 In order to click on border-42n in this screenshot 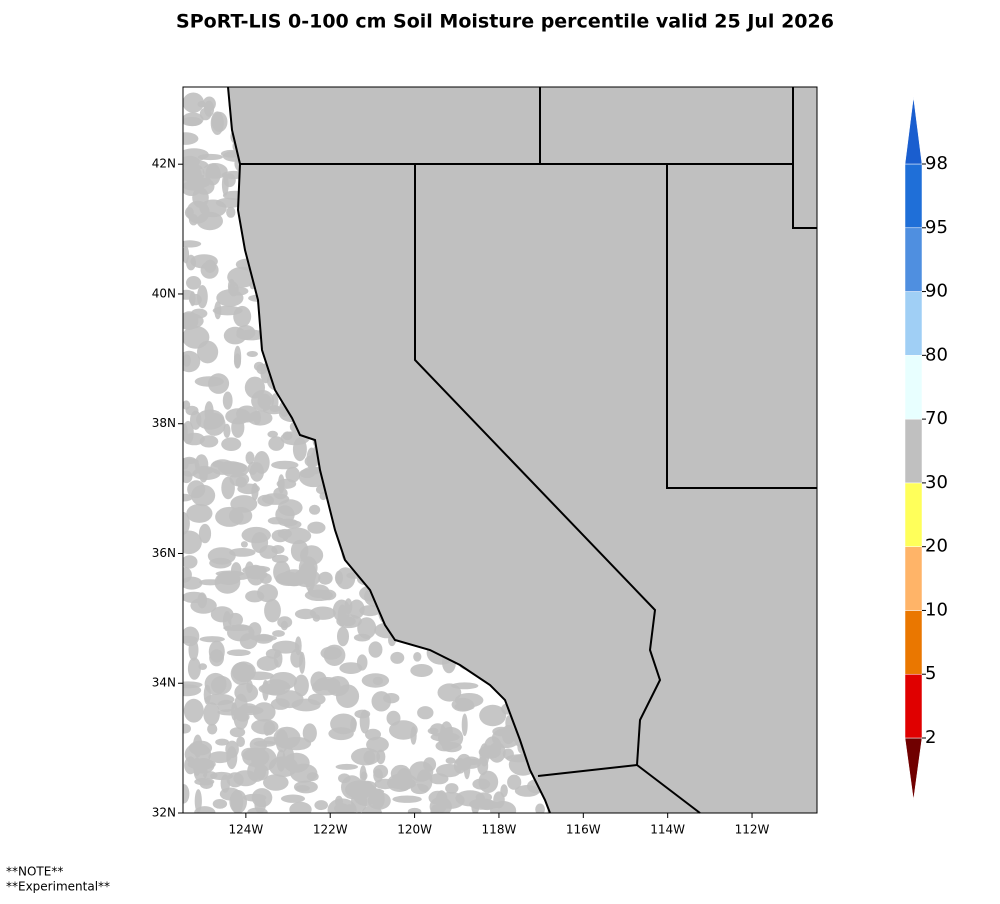, I will do `click(517, 126)`.